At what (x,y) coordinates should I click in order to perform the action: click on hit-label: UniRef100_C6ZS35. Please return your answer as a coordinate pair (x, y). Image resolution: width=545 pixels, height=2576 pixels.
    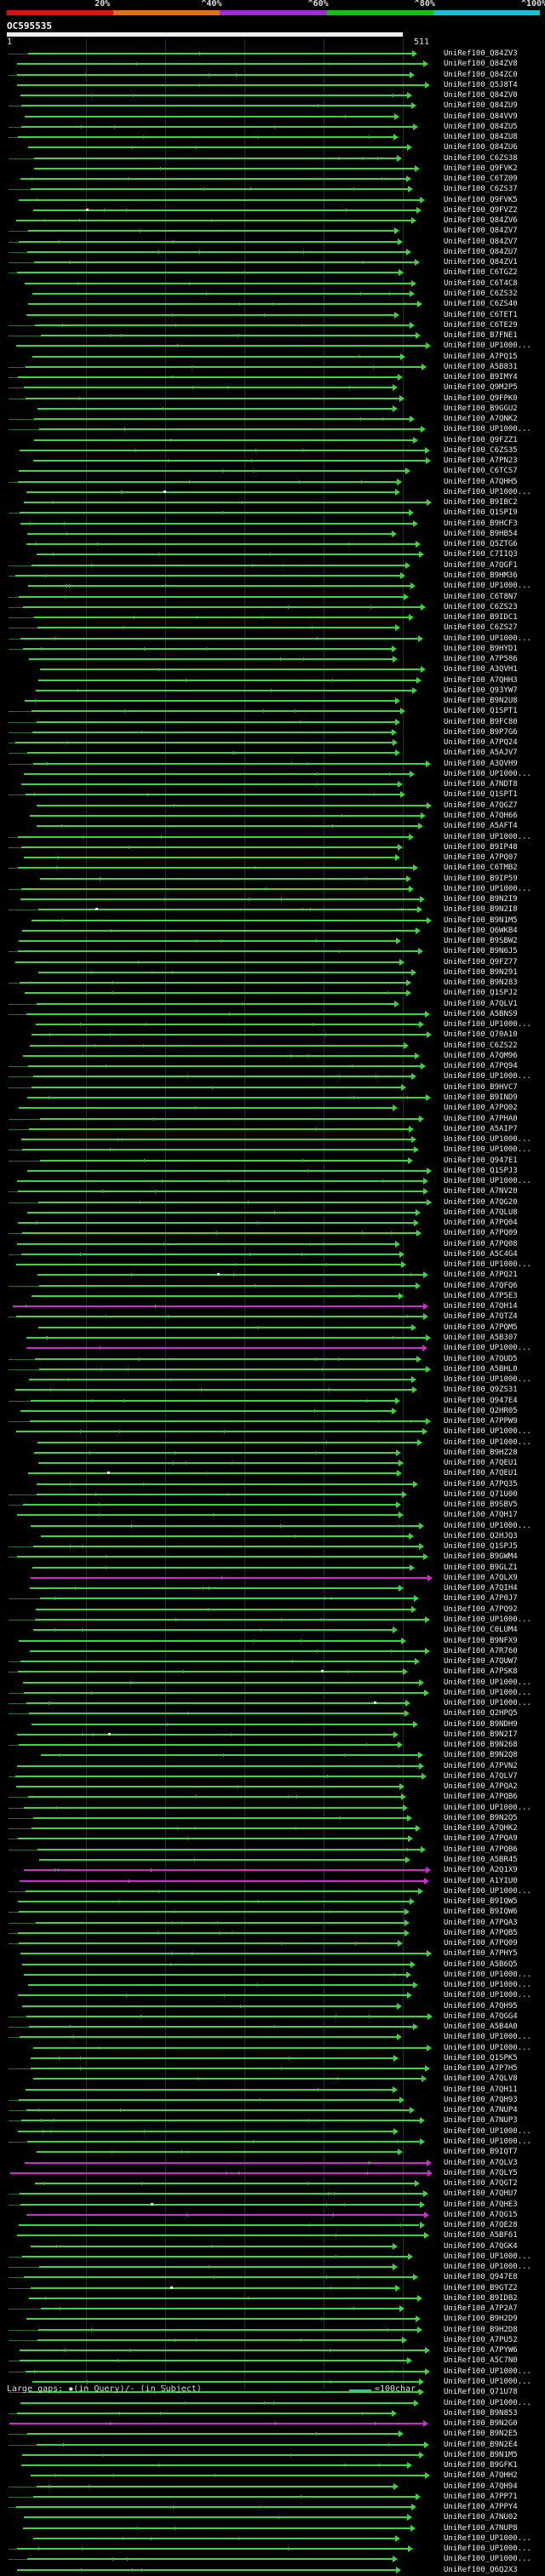
    Looking at the image, I should click on (481, 450).